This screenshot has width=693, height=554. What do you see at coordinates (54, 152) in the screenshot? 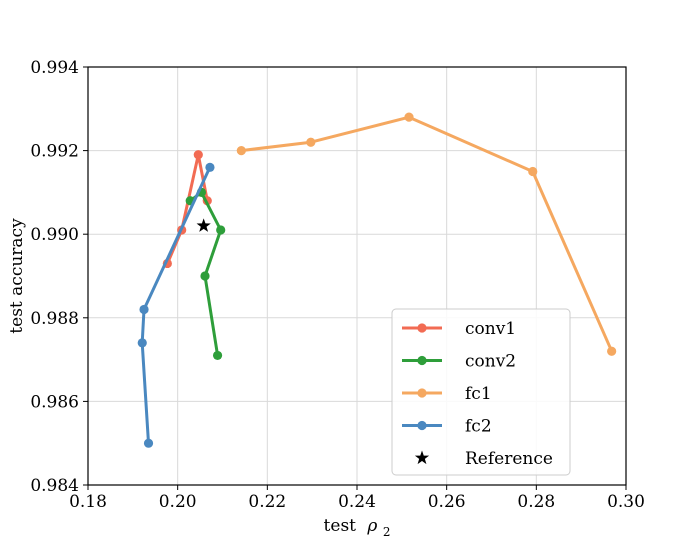
I see `y-tick-label: 0.992` at bounding box center [54, 152].